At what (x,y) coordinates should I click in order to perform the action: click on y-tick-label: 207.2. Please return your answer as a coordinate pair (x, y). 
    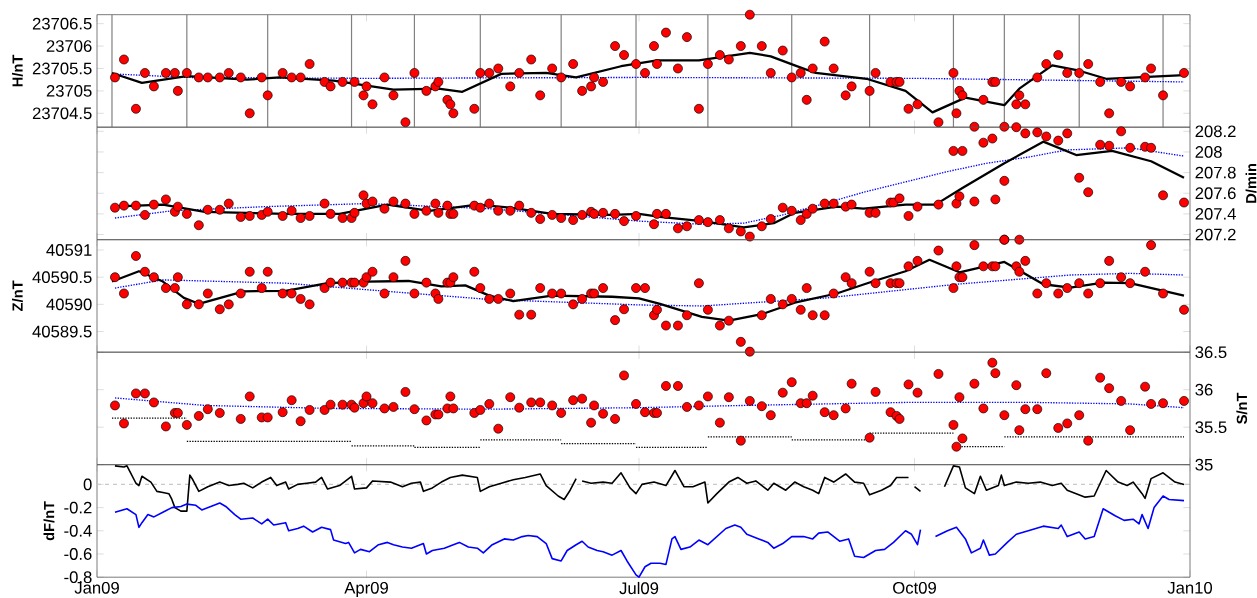
    Looking at the image, I should click on (1215, 234).